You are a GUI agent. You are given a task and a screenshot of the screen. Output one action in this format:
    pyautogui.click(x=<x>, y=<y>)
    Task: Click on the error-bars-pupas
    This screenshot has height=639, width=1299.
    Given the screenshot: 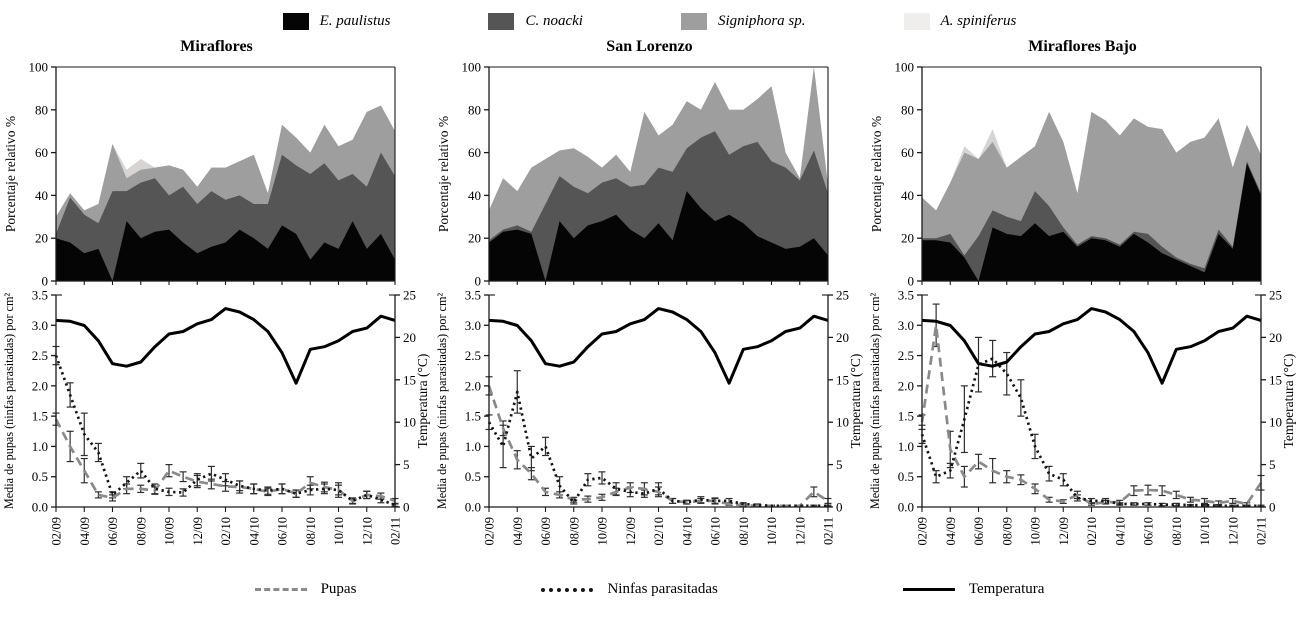 What is the action you would take?
    pyautogui.click(x=225, y=458)
    